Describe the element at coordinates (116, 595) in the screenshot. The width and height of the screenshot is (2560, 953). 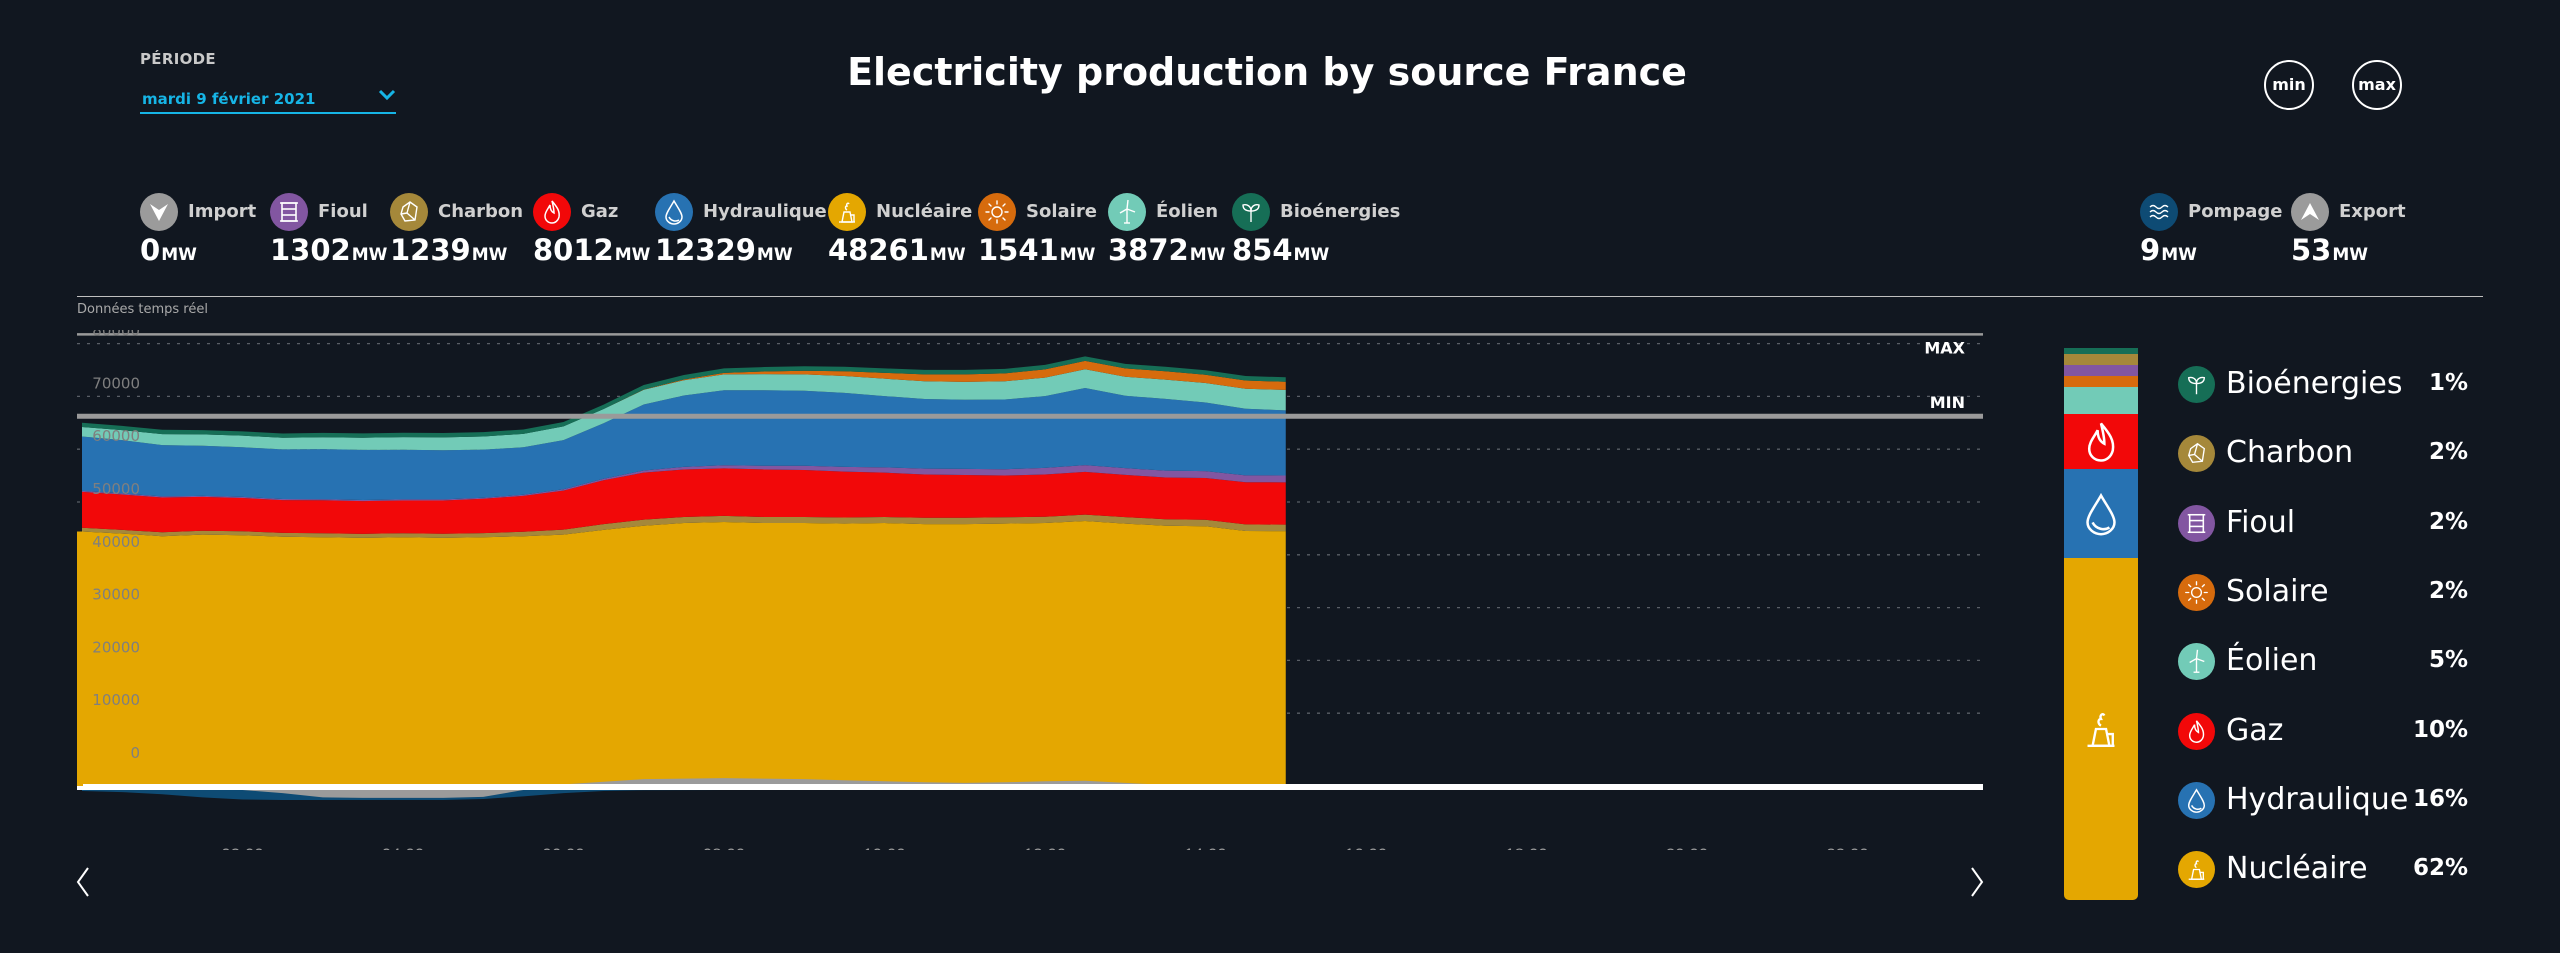
I see `y-tick-label: 30000` at that location.